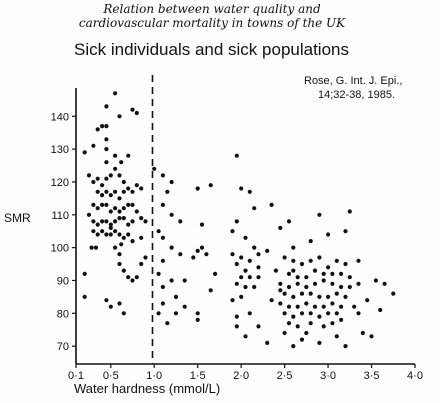 The width and height of the screenshot is (440, 403). What do you see at coordinates (60, 150) in the screenshot?
I see `y-tick-label: 130` at bounding box center [60, 150].